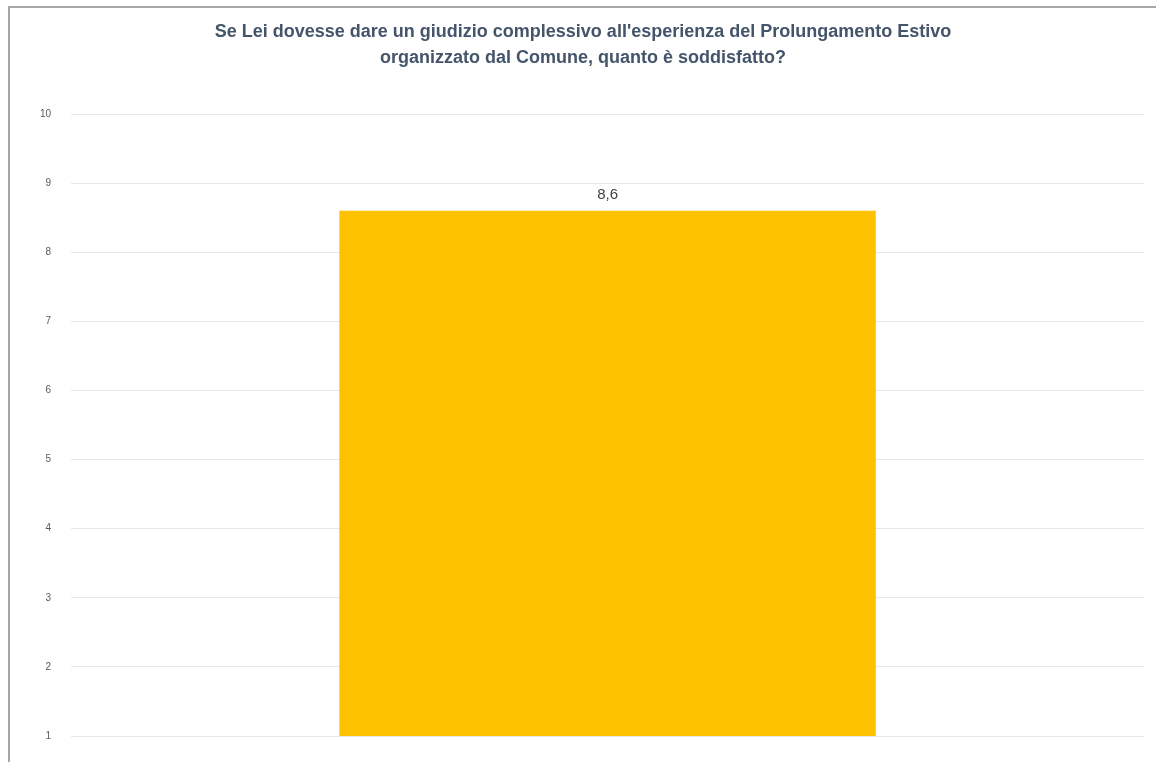  I want to click on y-tick-label: 6, so click(48, 390).